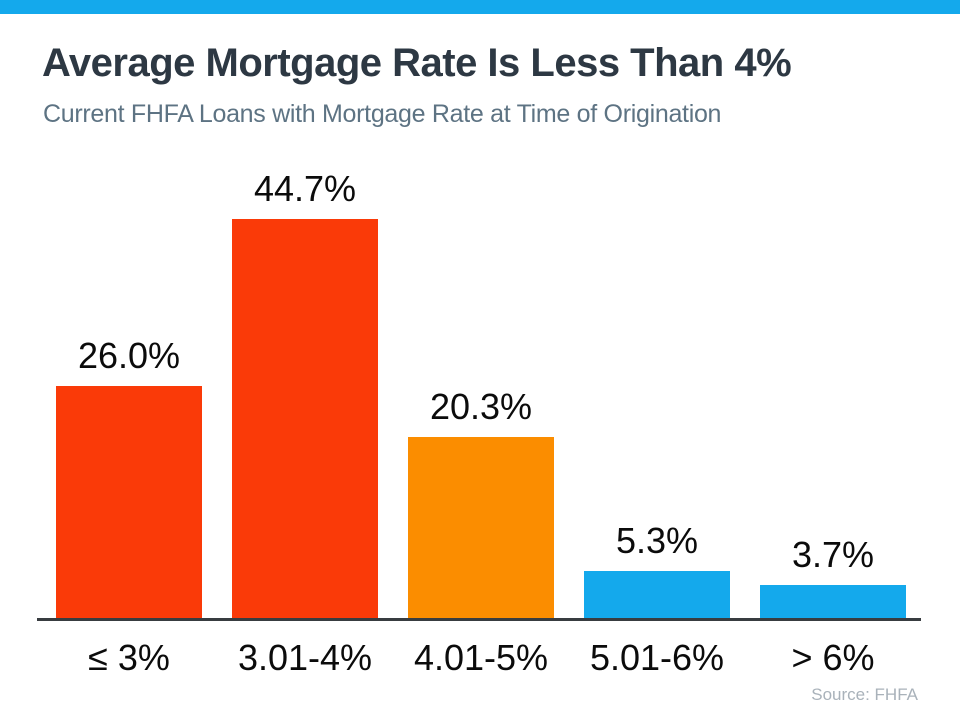 The image size is (960, 720). Describe the element at coordinates (481, 406) in the screenshot. I see `bar-value-label-3: 20.3%` at that location.